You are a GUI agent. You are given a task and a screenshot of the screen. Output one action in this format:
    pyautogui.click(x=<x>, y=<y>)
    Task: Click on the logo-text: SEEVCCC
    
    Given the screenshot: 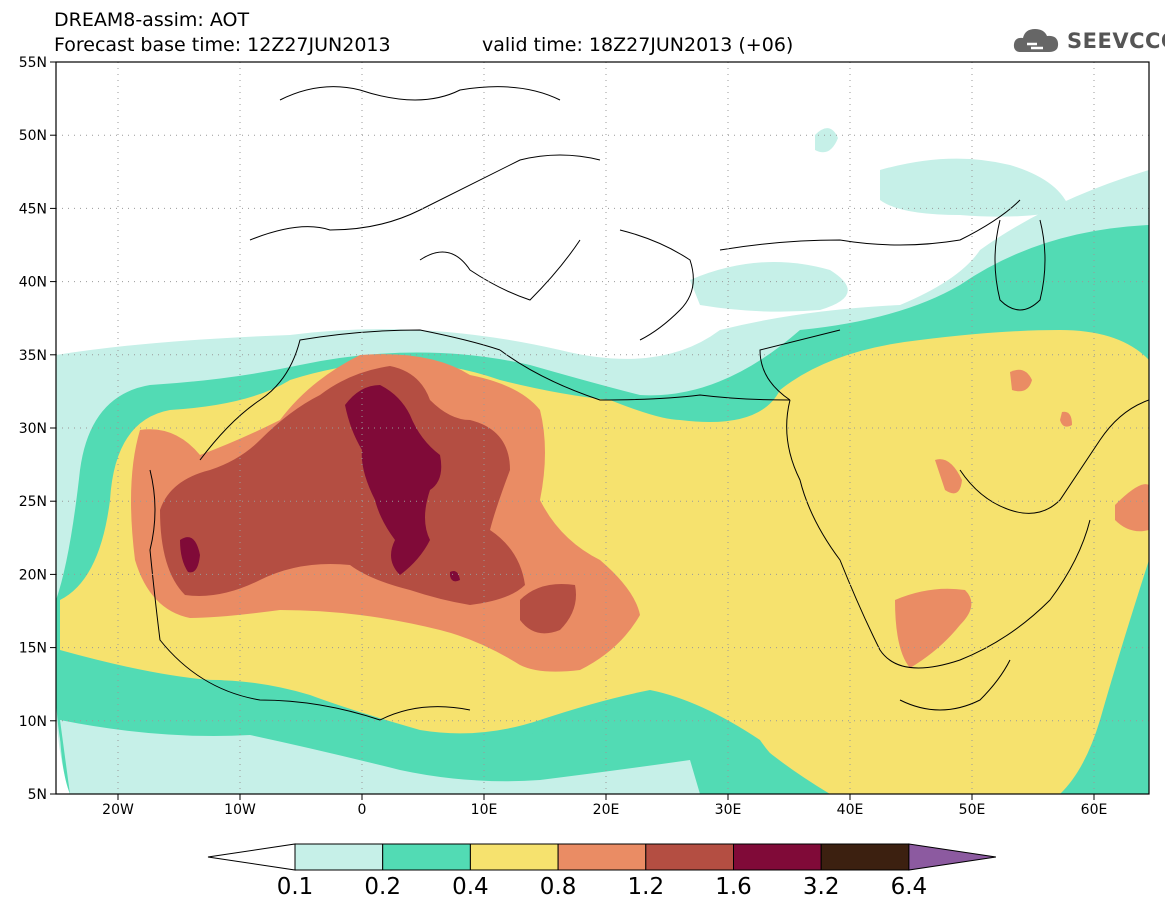 What is the action you would take?
    pyautogui.click(x=1116, y=41)
    